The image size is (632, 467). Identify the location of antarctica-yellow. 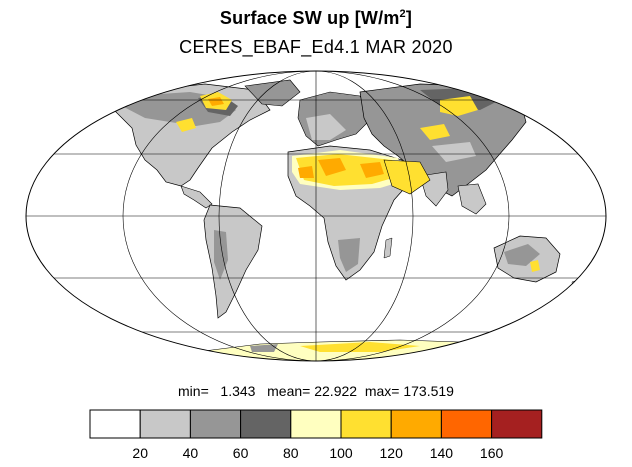
(360, 347).